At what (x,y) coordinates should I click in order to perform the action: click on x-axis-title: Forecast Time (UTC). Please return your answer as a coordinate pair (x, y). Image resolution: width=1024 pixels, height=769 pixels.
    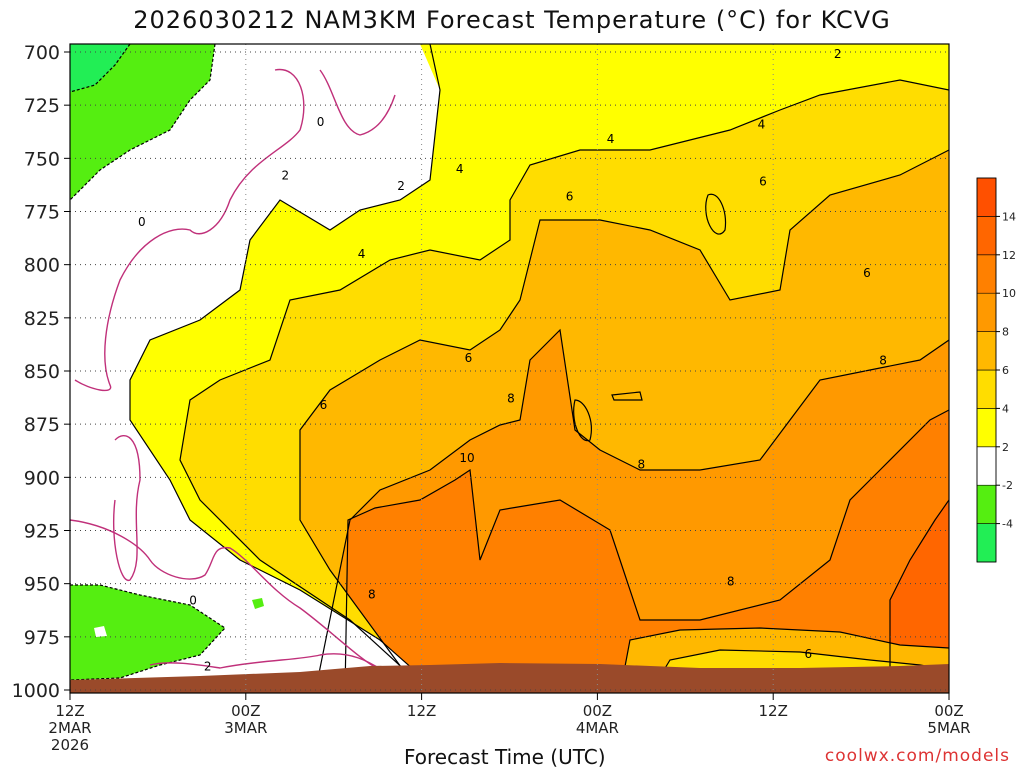
    Looking at the image, I should click on (505, 757).